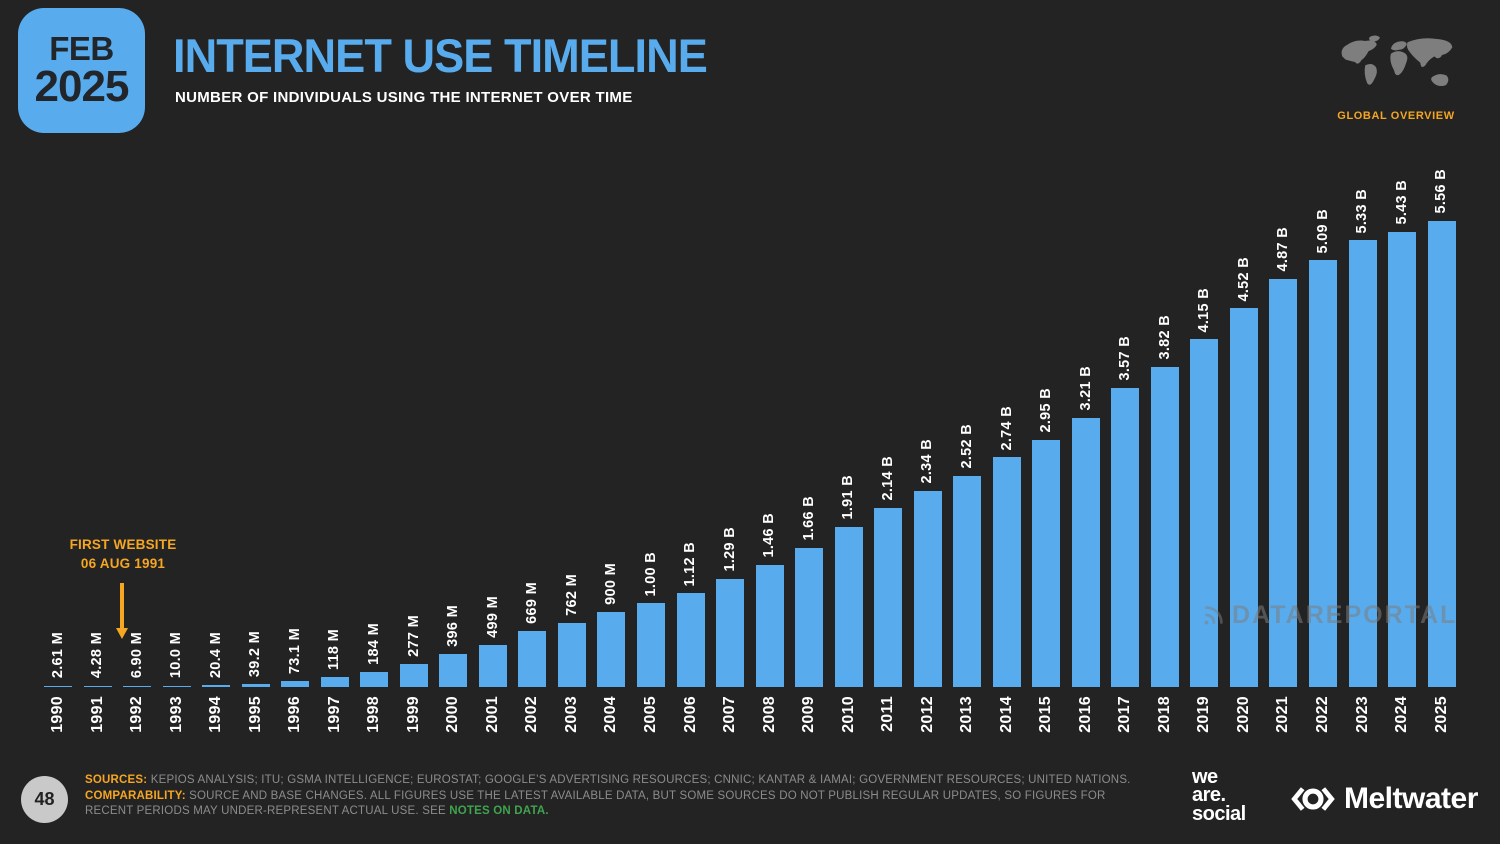 This screenshot has width=1500, height=844. What do you see at coordinates (81, 70) in the screenshot?
I see `date-badge: FEB 2025` at bounding box center [81, 70].